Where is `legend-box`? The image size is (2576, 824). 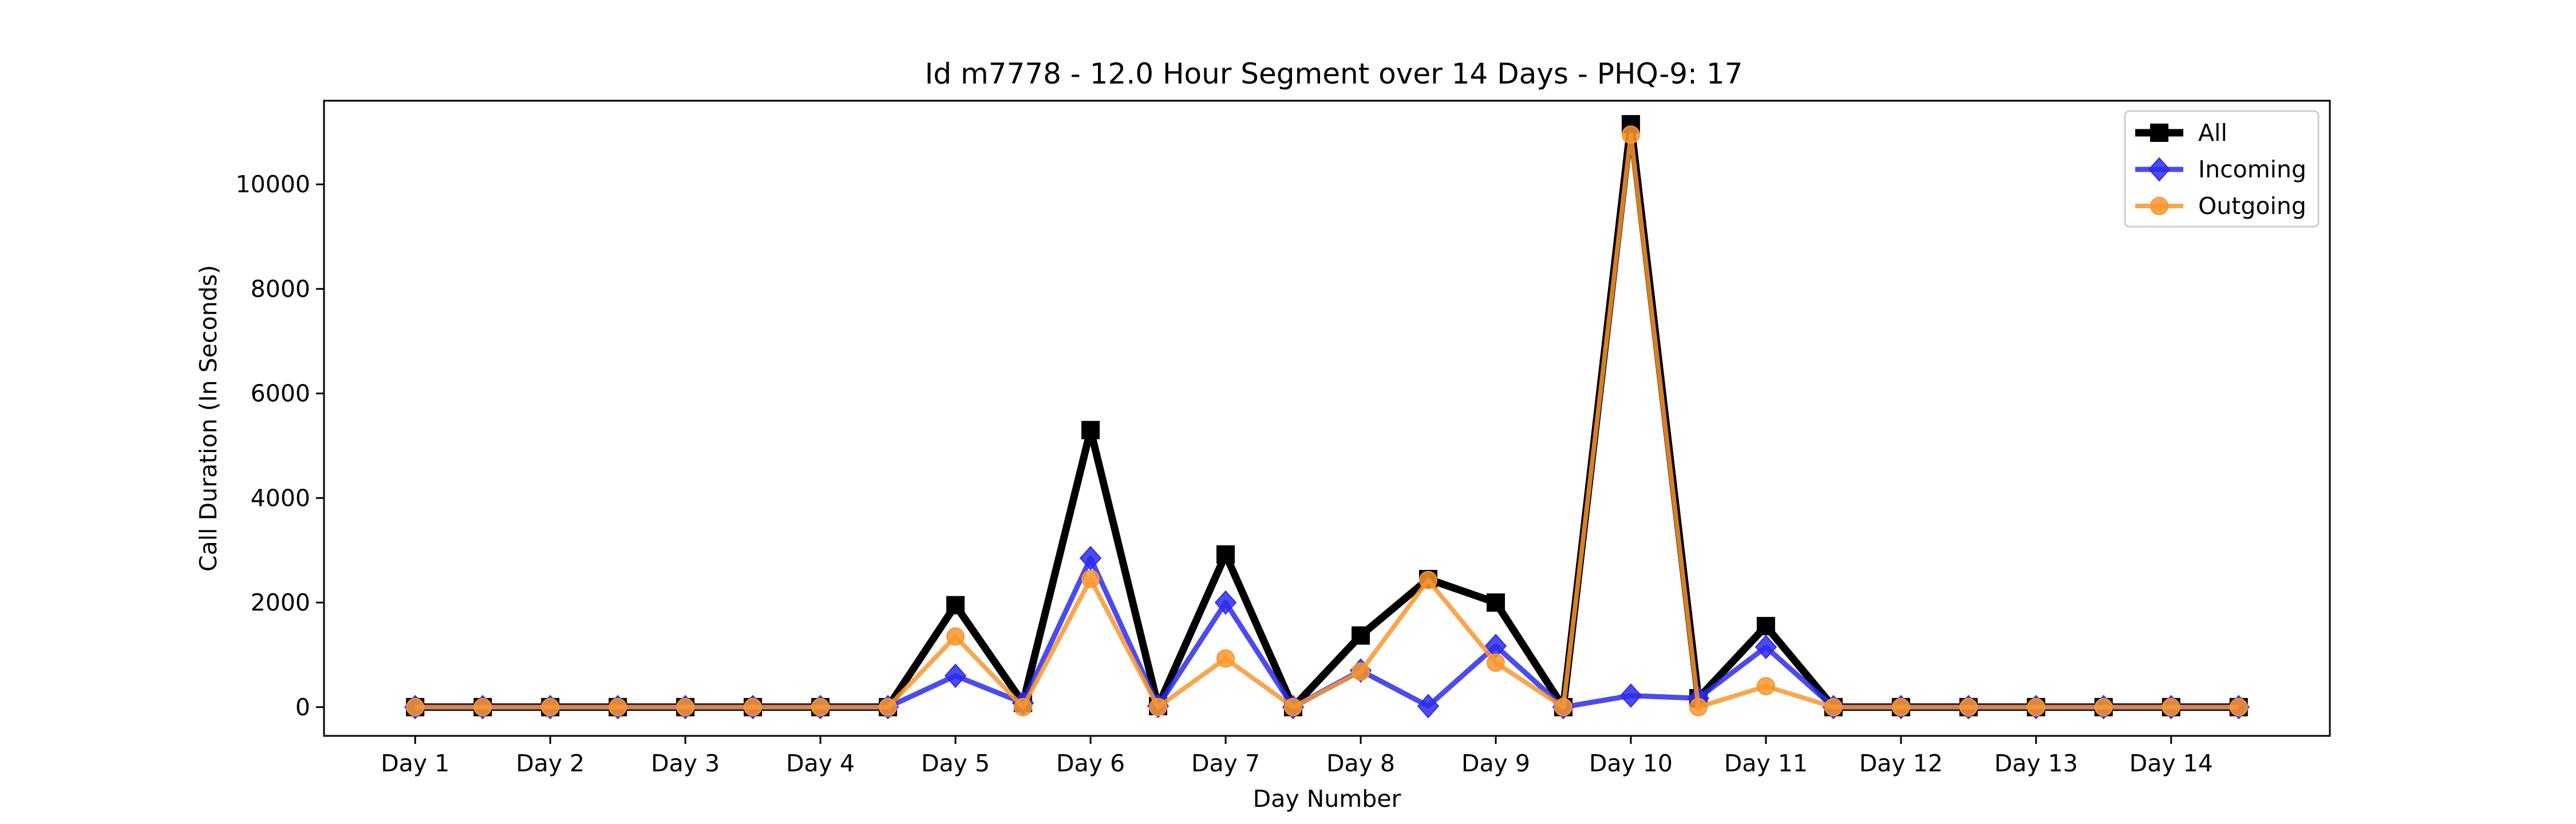
legend-box is located at coordinates (2222, 169).